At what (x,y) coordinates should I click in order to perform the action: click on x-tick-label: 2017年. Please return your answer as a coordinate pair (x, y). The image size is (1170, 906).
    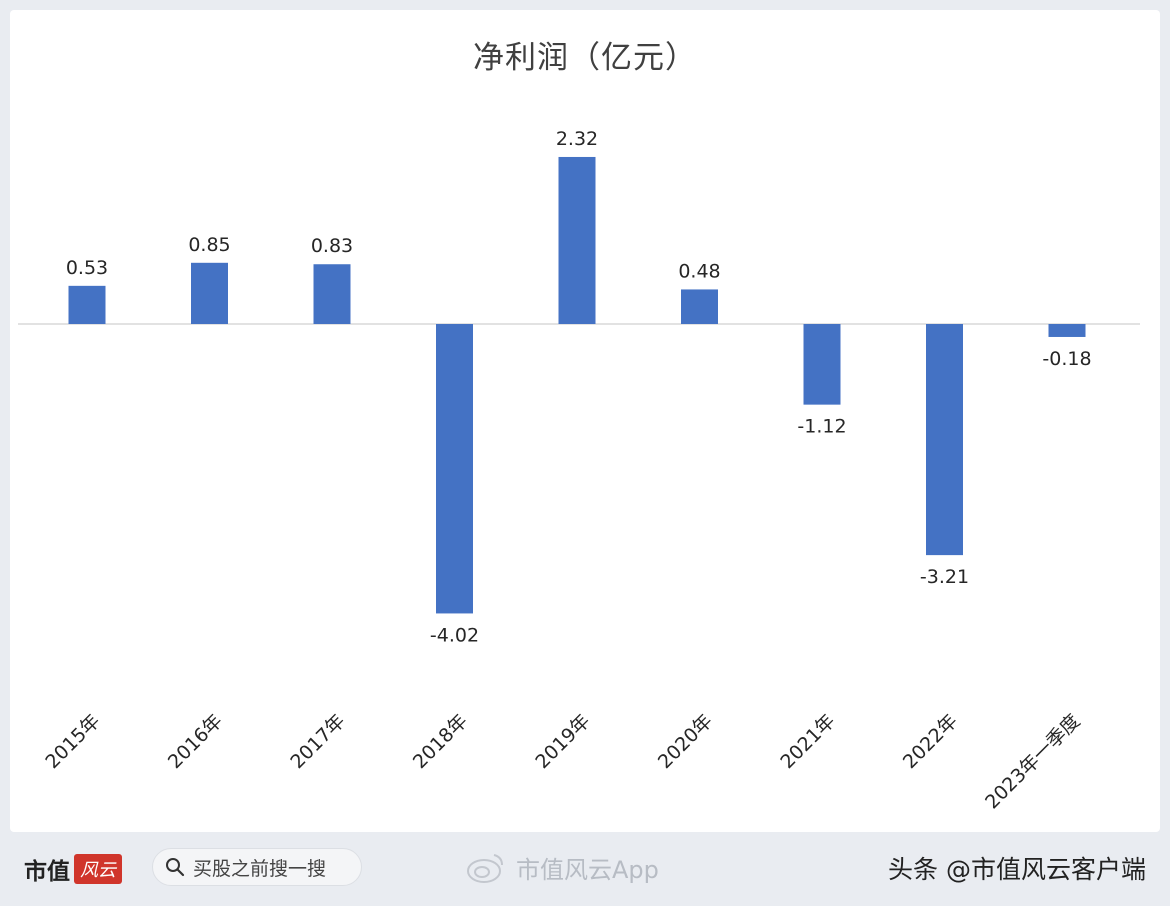
    Looking at the image, I should click on (317, 741).